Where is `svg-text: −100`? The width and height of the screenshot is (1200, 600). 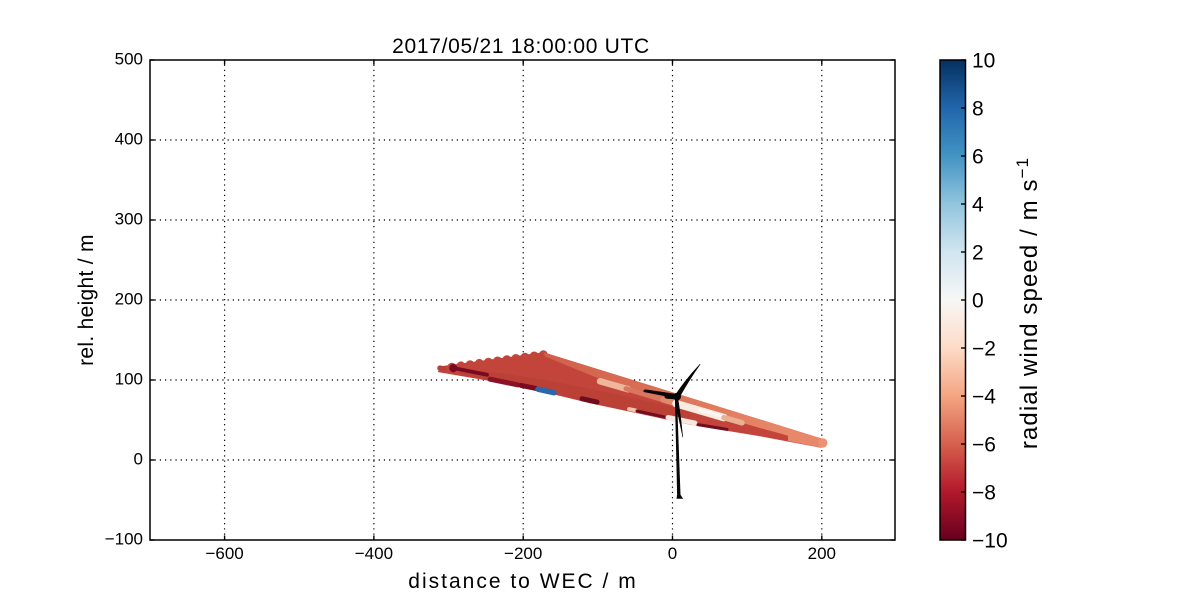 svg-text: −100 is located at coordinates (124, 539).